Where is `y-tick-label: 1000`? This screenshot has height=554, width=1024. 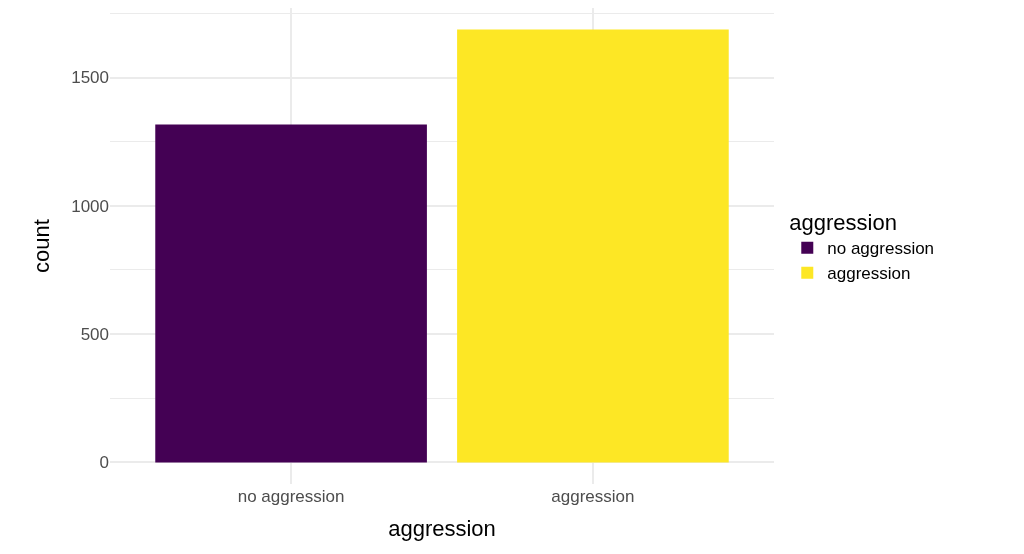
y-tick-label: 1000 is located at coordinates (90, 206).